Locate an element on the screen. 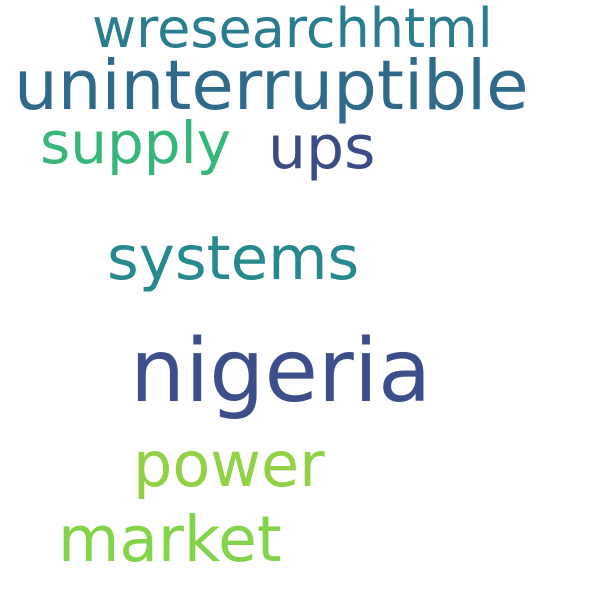  word-wresearchhtml: wresearchhtml is located at coordinates (292, 30).